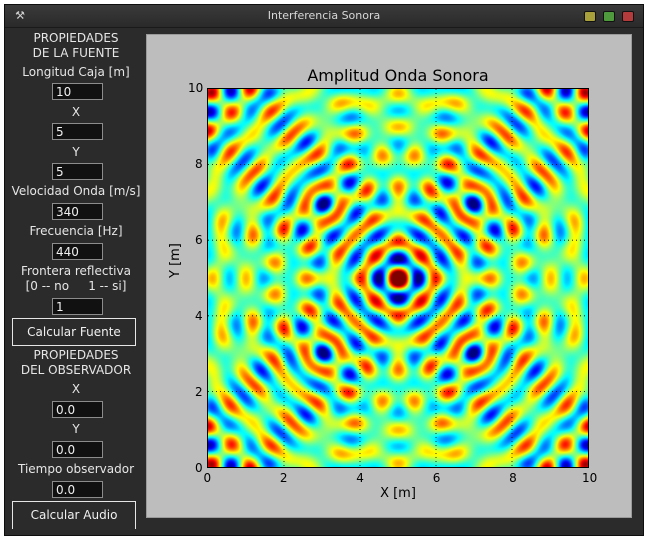 This screenshot has height=541, width=648. I want to click on calculate-source-button: Calcular Fuente, so click(74, 332).